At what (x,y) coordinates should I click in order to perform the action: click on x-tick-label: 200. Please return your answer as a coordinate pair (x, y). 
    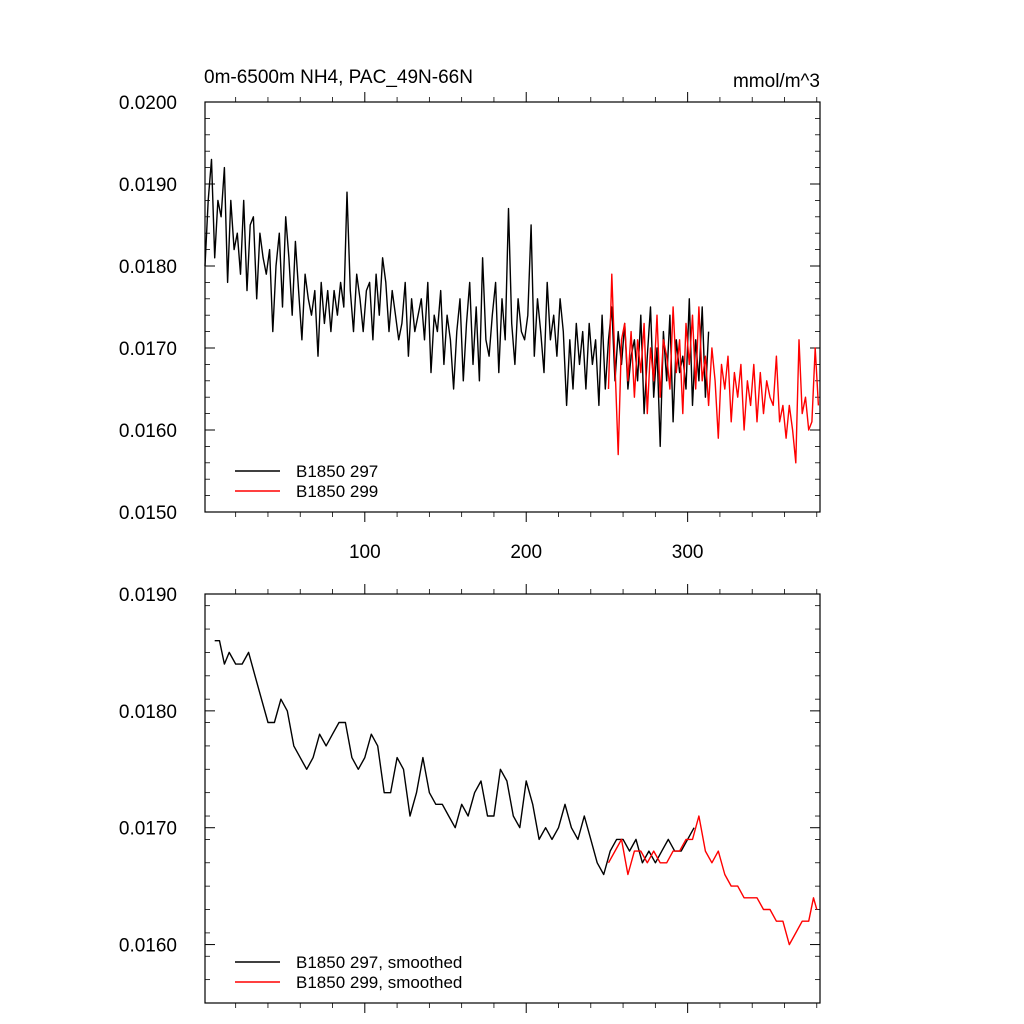
    Looking at the image, I should click on (526, 552).